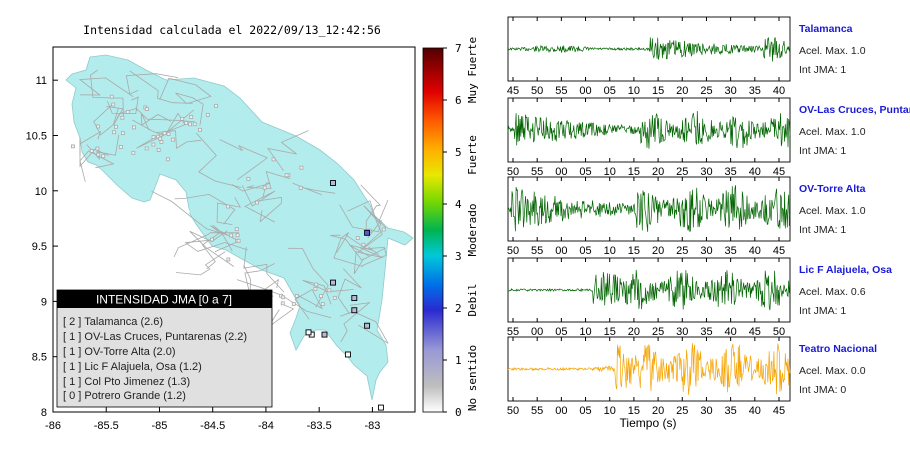 The image size is (910, 460). What do you see at coordinates (649, 290) in the screenshot?
I see `waveform-trace` at bounding box center [649, 290].